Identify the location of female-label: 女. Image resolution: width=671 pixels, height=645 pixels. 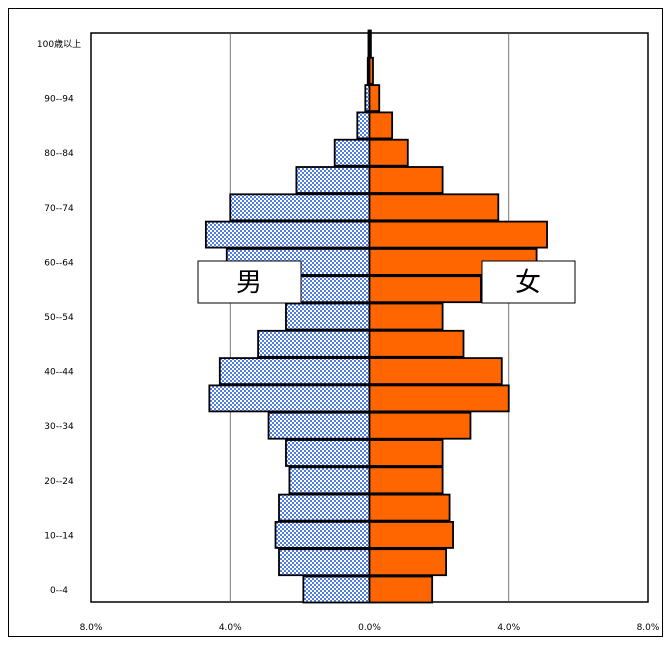
(528, 283).